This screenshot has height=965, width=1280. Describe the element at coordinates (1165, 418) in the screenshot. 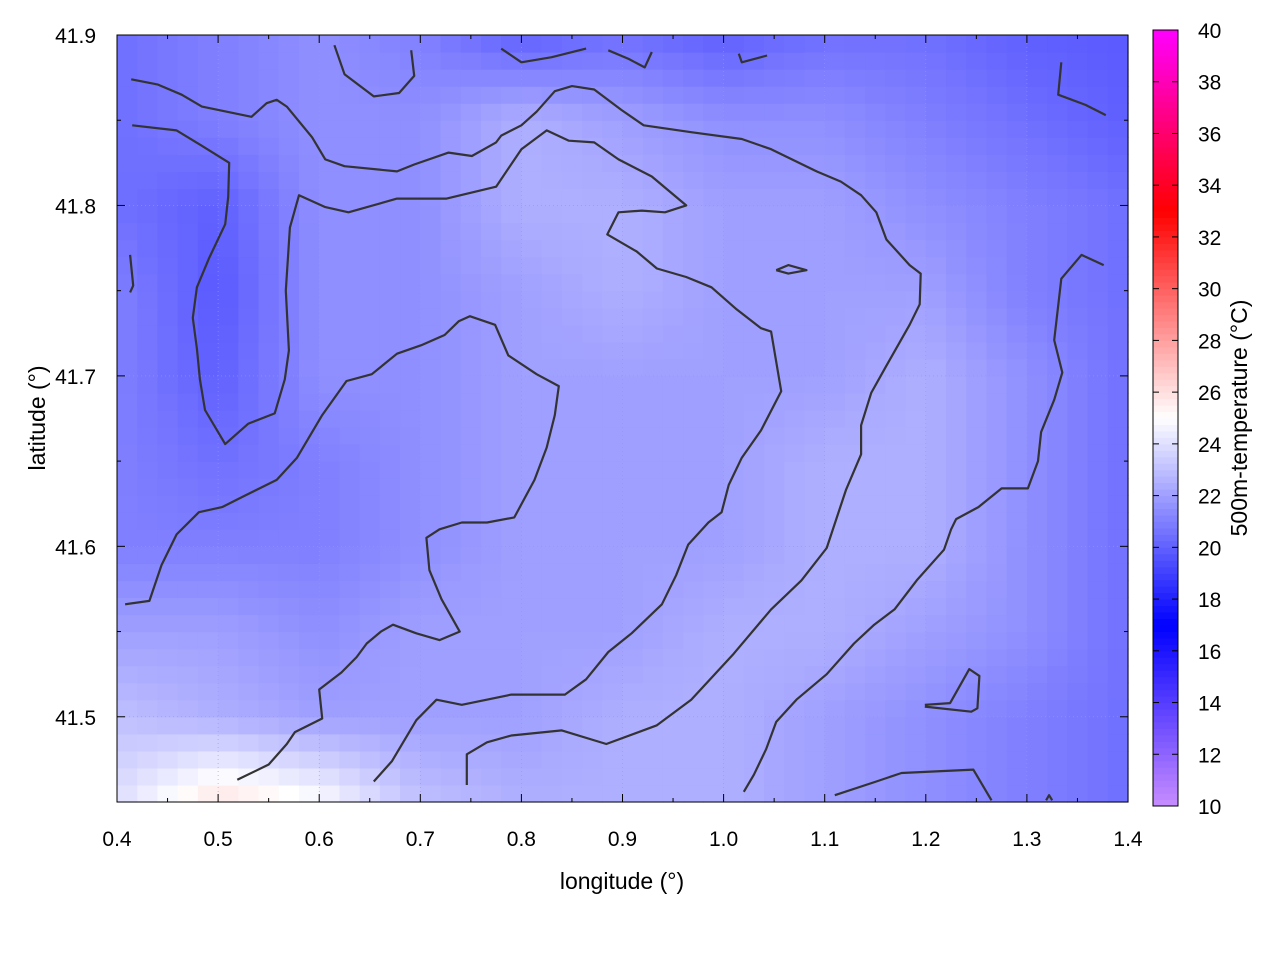

I see `colorbar-frame` at that location.